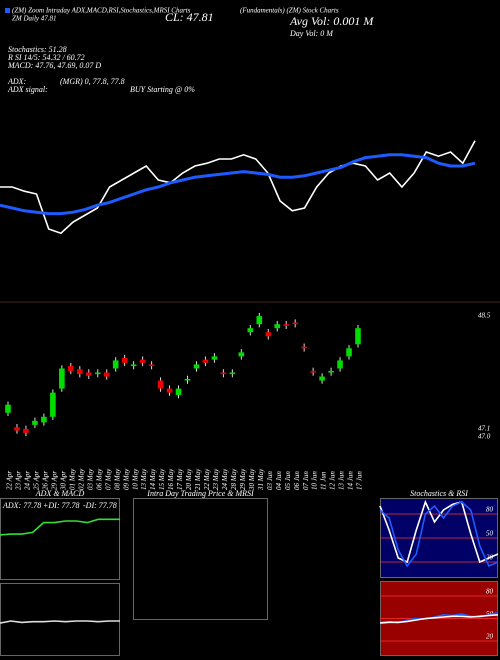 Image resolution: width=500 pixels, height=660 pixels. Describe the element at coordinates (484, 437) in the screenshot. I see `y-tick-label: 47.0` at that location.